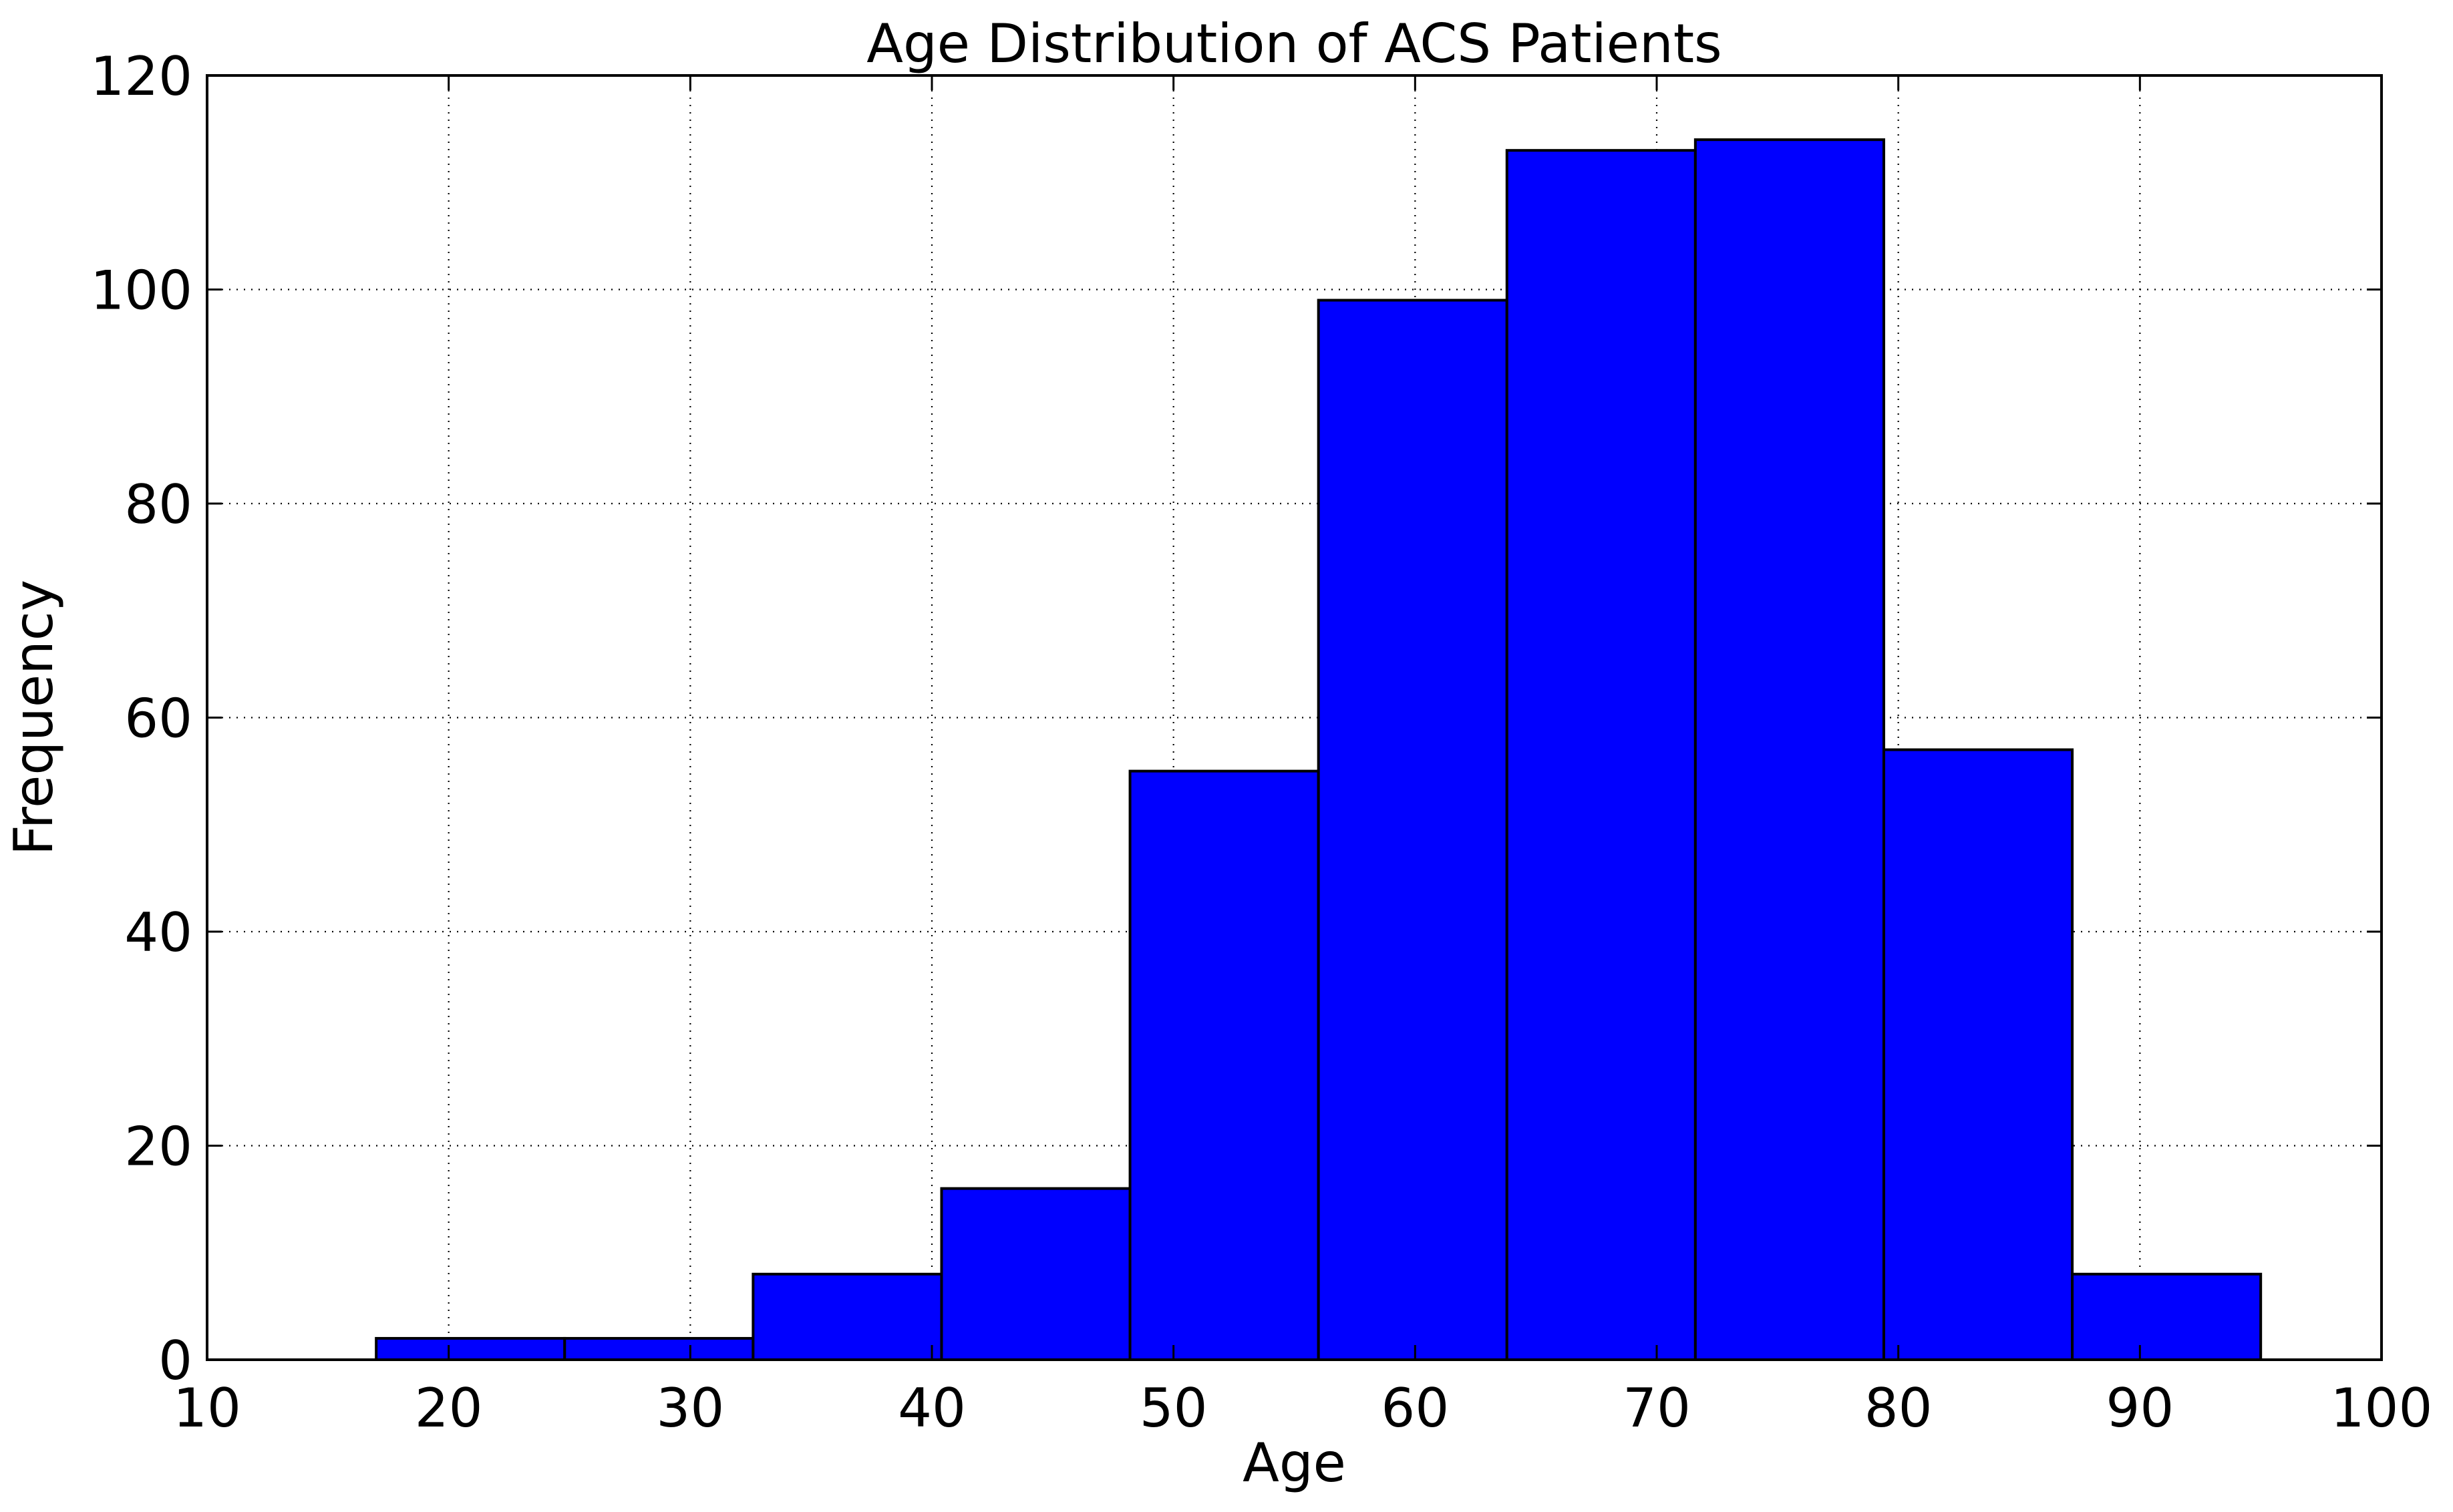 Image resolution: width=2453 pixels, height=1512 pixels. Describe the element at coordinates (158, 719) in the screenshot. I see `y-tick-label: 60` at that location.